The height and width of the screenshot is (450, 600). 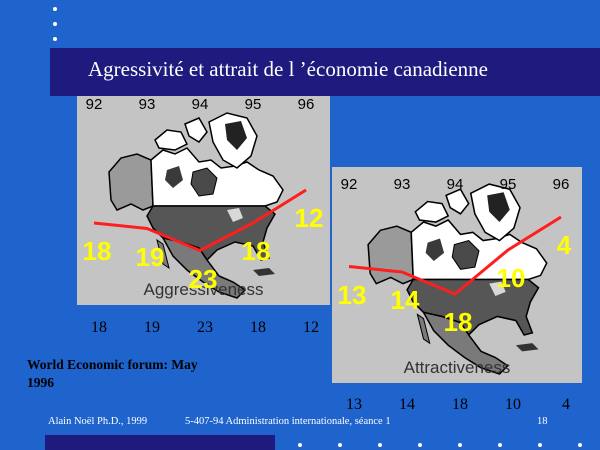 I want to click on value-label: 4, so click(x=566, y=404).